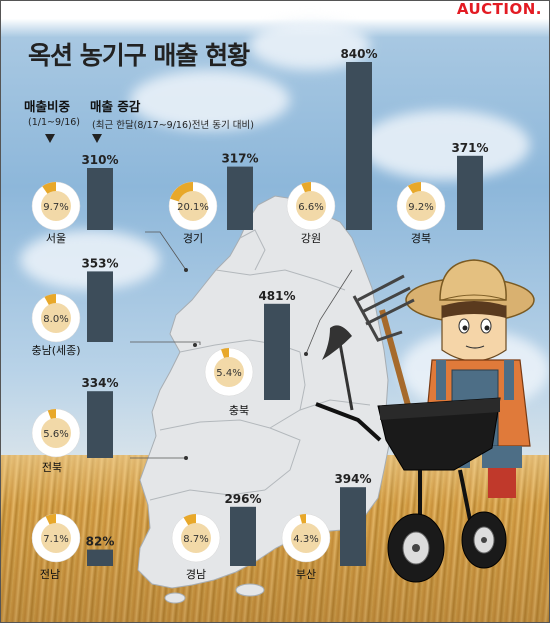  I want to click on region-group: 6.6% 840% 강원, so click(332, 146).